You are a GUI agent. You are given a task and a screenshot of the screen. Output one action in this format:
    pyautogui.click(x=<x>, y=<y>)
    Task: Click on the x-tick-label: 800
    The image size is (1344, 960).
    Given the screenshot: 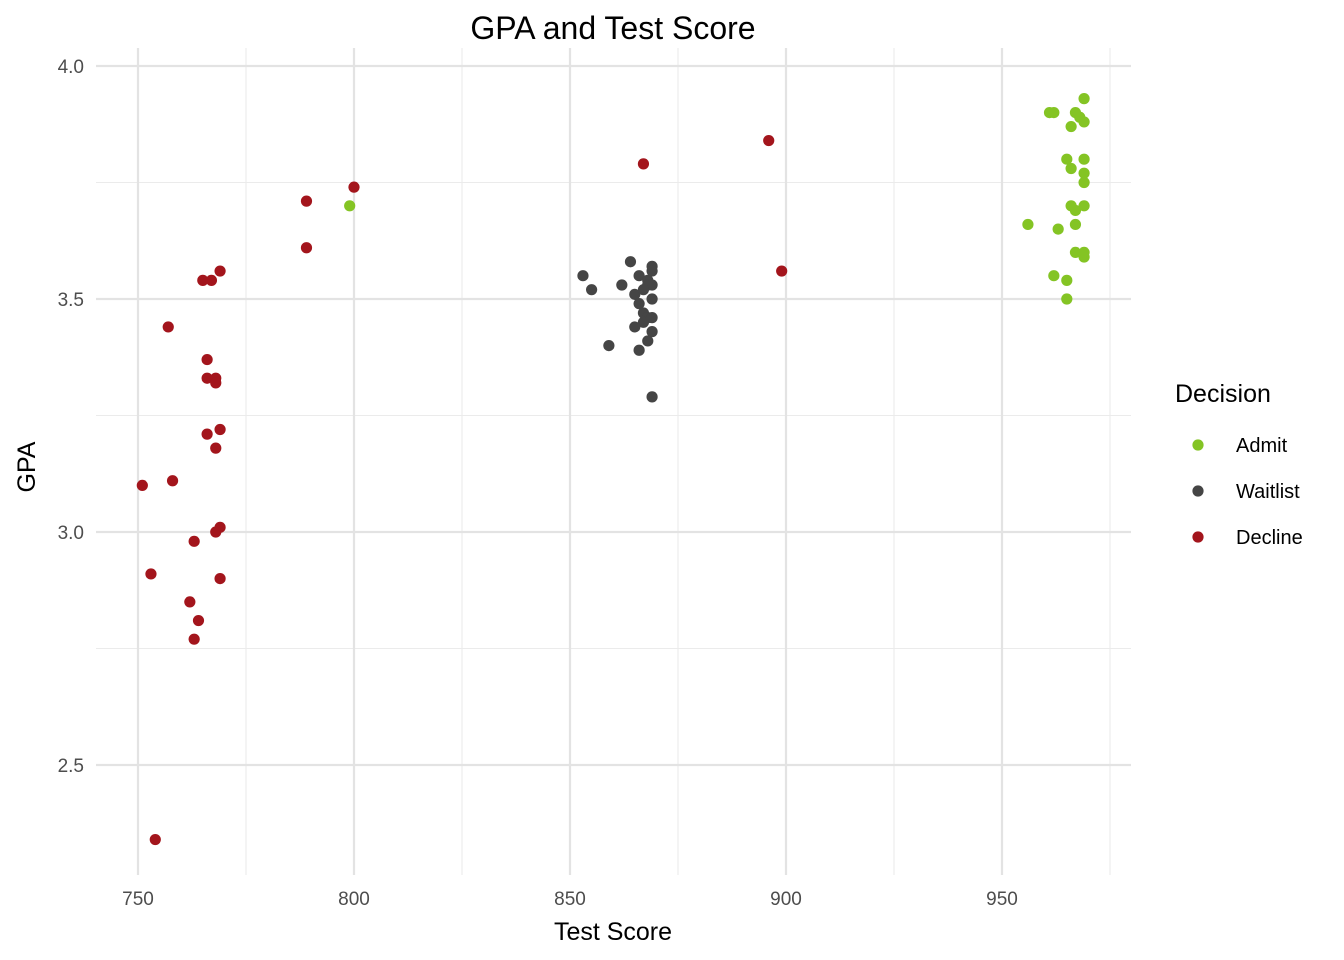 What is the action you would take?
    pyautogui.click(x=354, y=899)
    